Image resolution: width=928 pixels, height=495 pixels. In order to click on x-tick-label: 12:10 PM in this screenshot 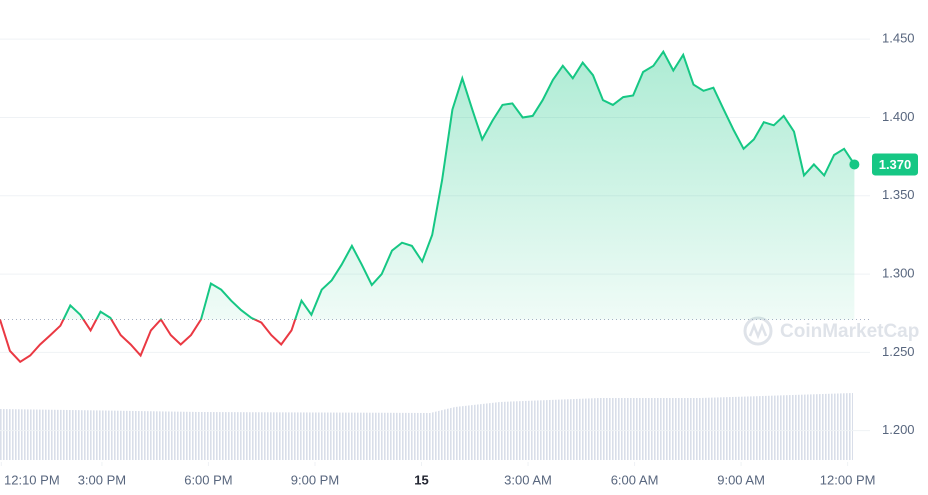, I will do `click(32, 479)`.